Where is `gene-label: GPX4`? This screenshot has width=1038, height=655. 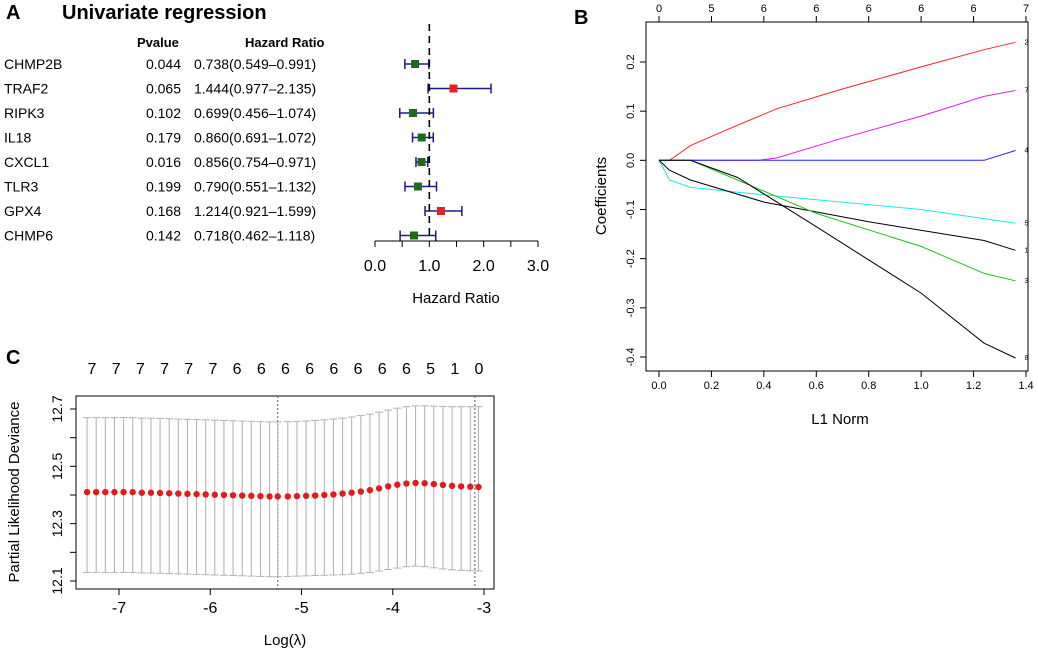 gene-label: GPX4 is located at coordinates (23, 211).